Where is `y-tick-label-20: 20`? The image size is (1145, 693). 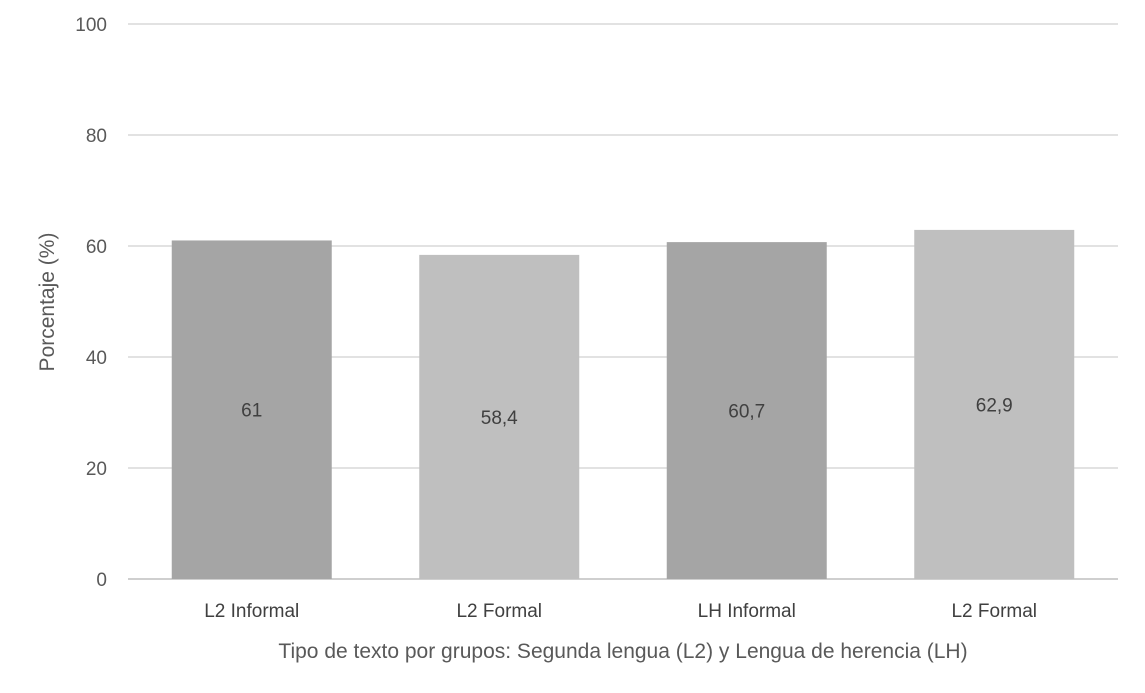
y-tick-label-20: 20 is located at coordinates (96, 469).